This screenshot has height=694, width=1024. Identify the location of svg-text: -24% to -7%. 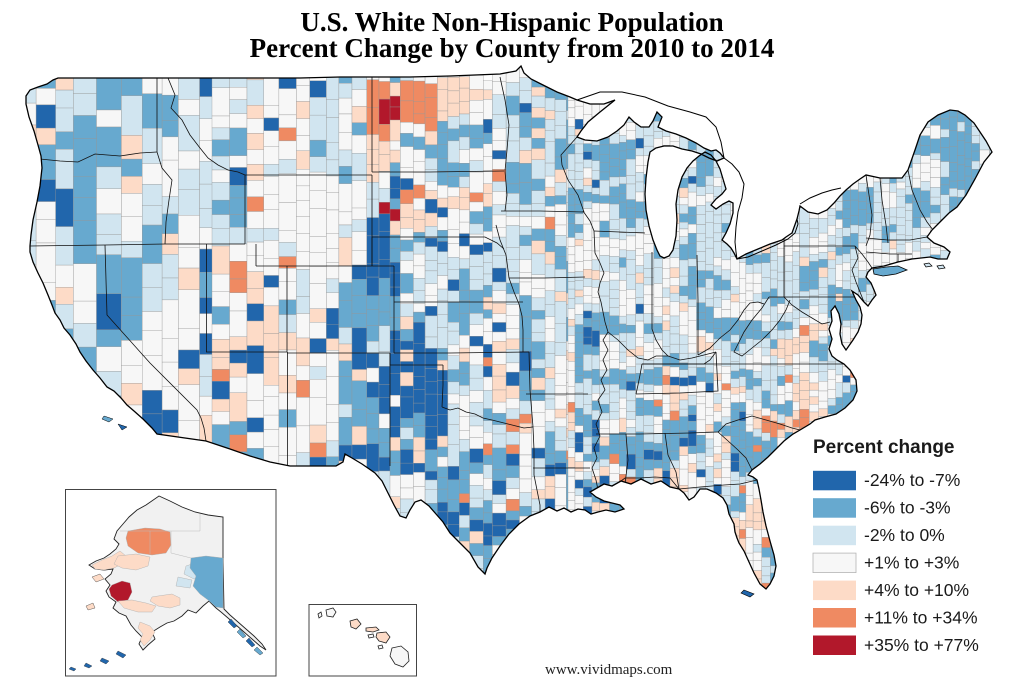
(912, 480).